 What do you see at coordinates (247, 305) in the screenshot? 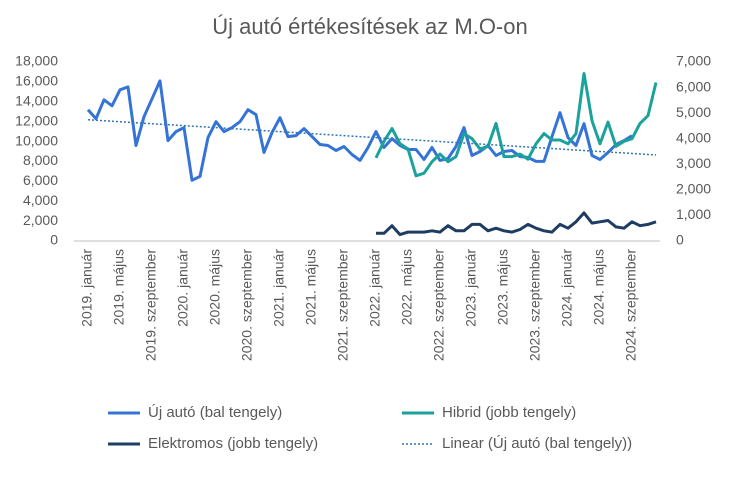
I see `x-tick-label: 2020. szeptember` at bounding box center [247, 305].